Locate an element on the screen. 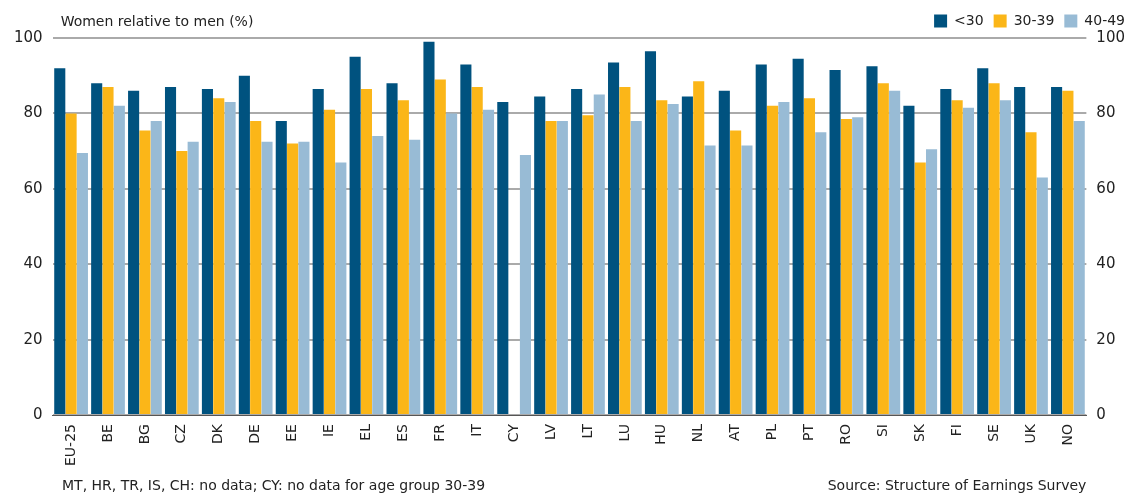 The image size is (1139, 499). legend-label: 30-39 is located at coordinates (1034, 19).